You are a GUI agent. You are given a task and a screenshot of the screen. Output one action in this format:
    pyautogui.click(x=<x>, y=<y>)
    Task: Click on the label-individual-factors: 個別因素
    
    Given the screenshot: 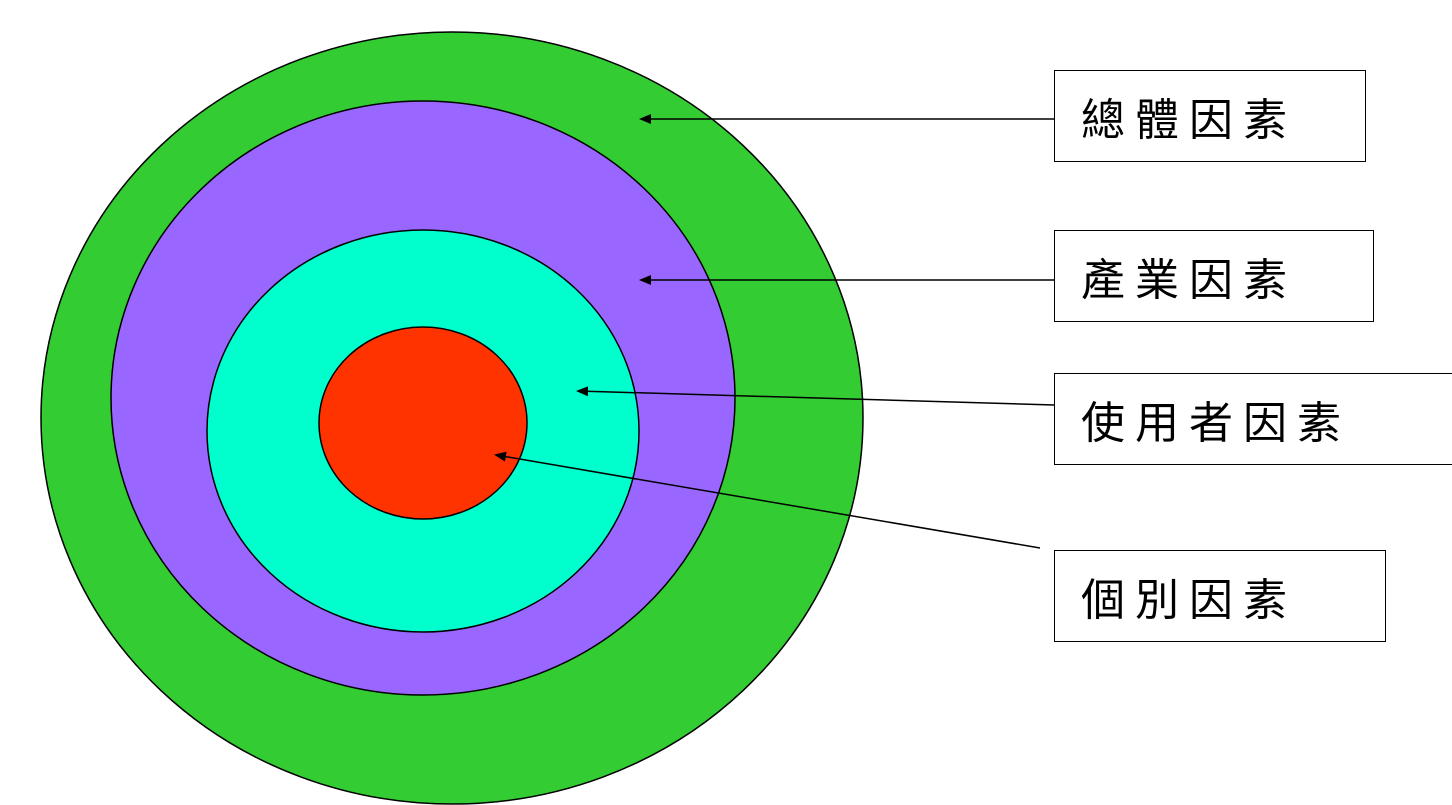 What is the action you would take?
    pyautogui.click(x=1220, y=596)
    